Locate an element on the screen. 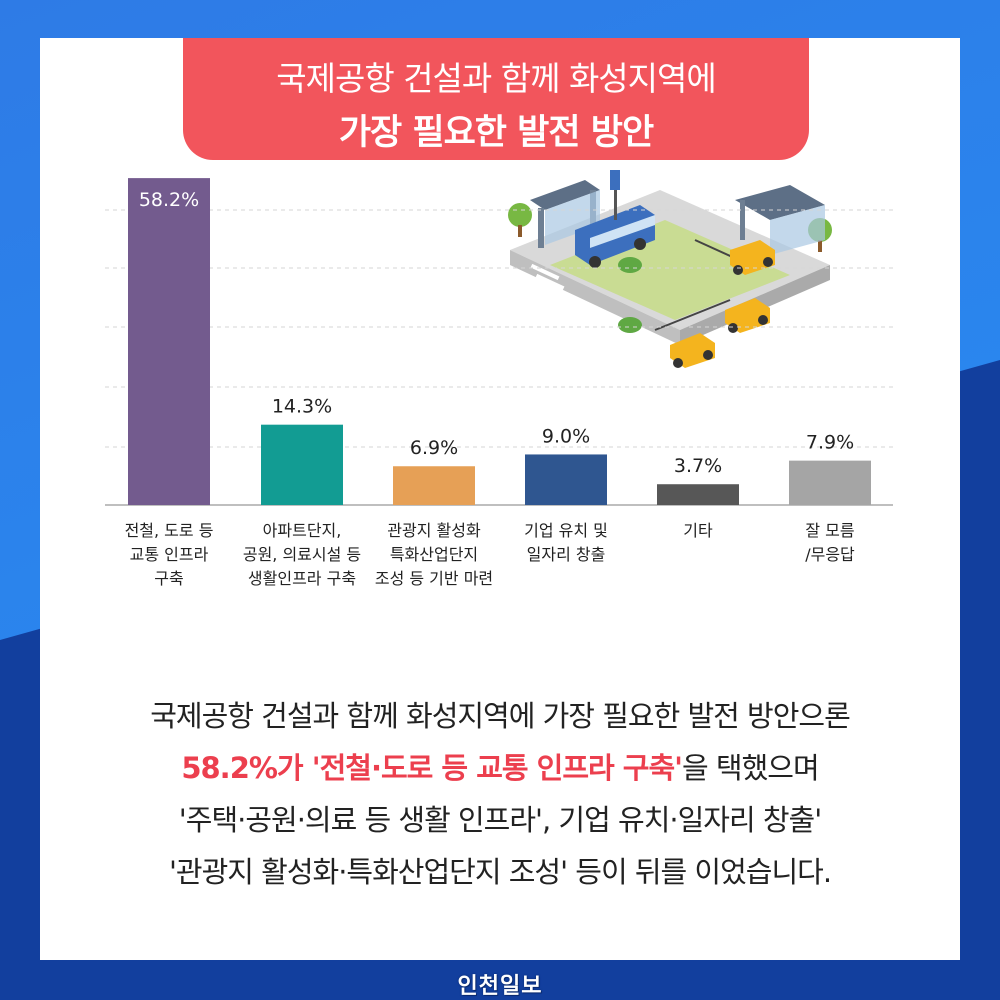  summary-highlight: 58.2%가 '전철·도로 등 교통 인프라 구축' is located at coordinates (432, 768).